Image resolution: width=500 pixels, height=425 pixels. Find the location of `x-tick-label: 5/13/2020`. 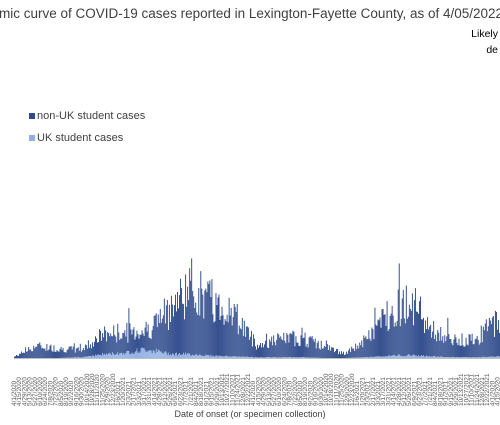

x-tick-label: 5/13/2020 is located at coordinates (30, 391).